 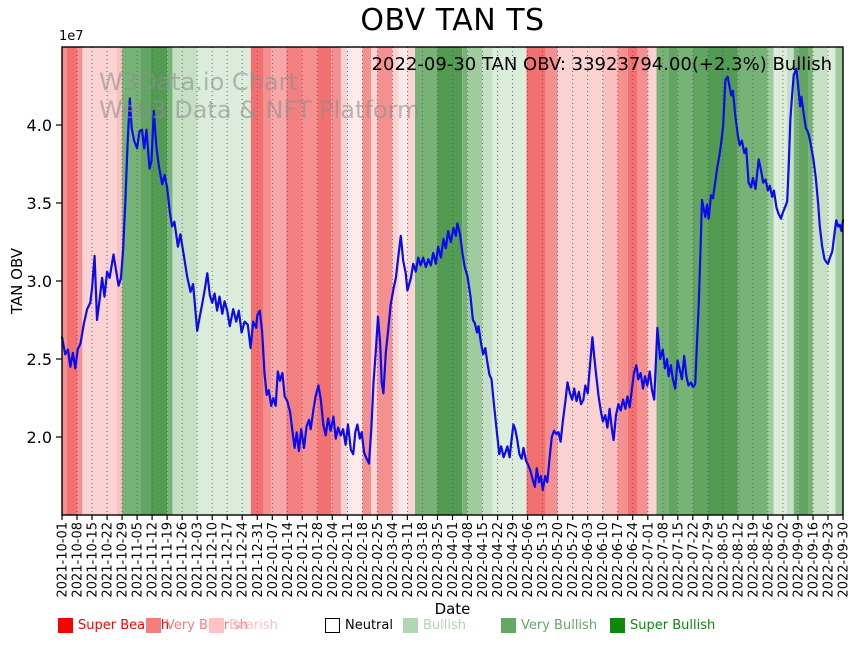 I want to click on x-tick-label: 2022-02-11, so click(x=348, y=560).